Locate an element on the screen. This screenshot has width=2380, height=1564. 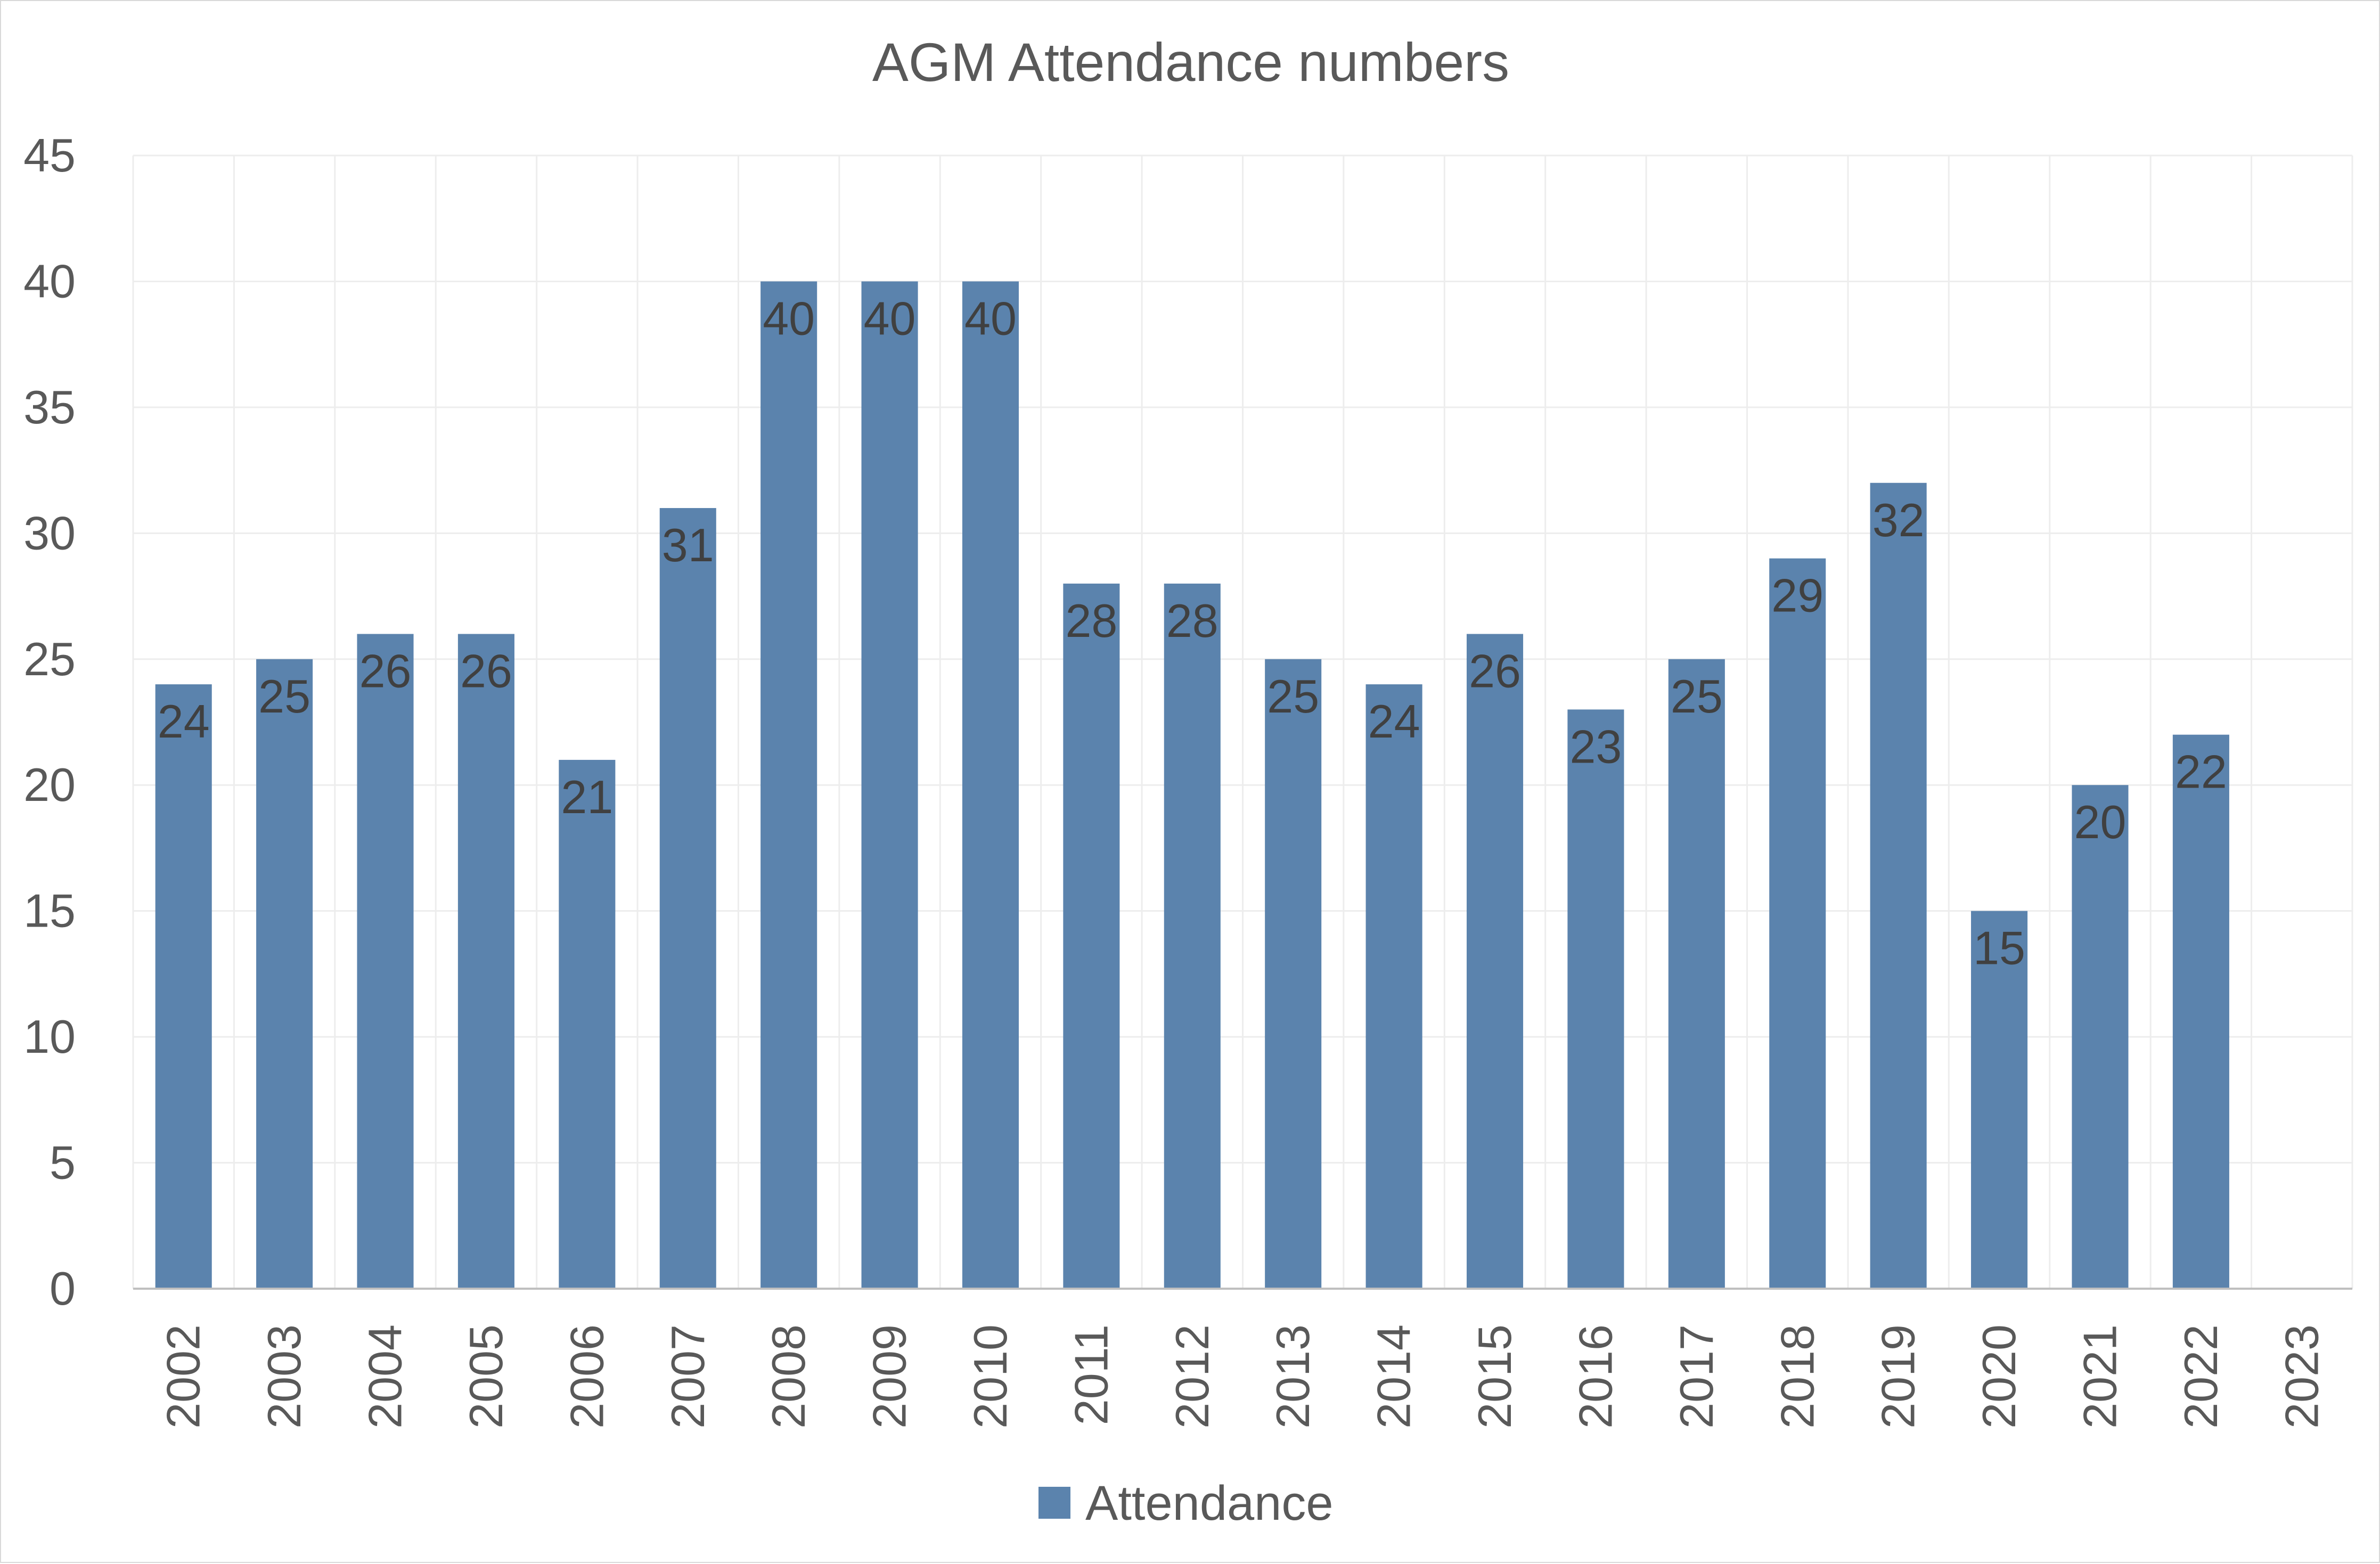
x-tick-label: 2023 is located at coordinates (2302, 1376).